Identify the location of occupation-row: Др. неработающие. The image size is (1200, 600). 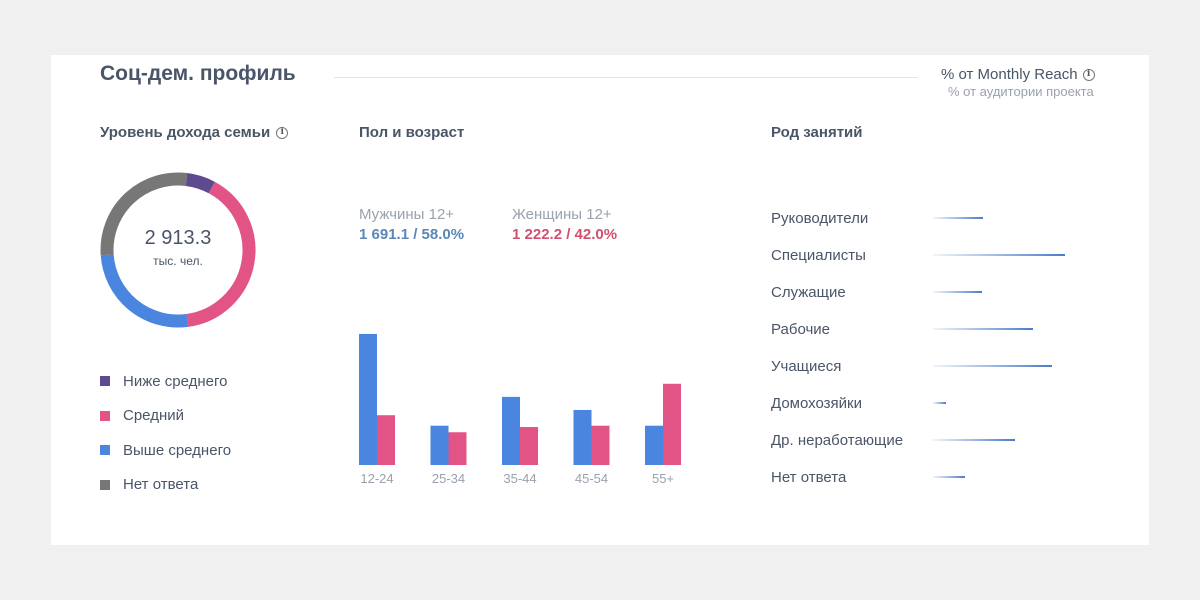
(893, 440).